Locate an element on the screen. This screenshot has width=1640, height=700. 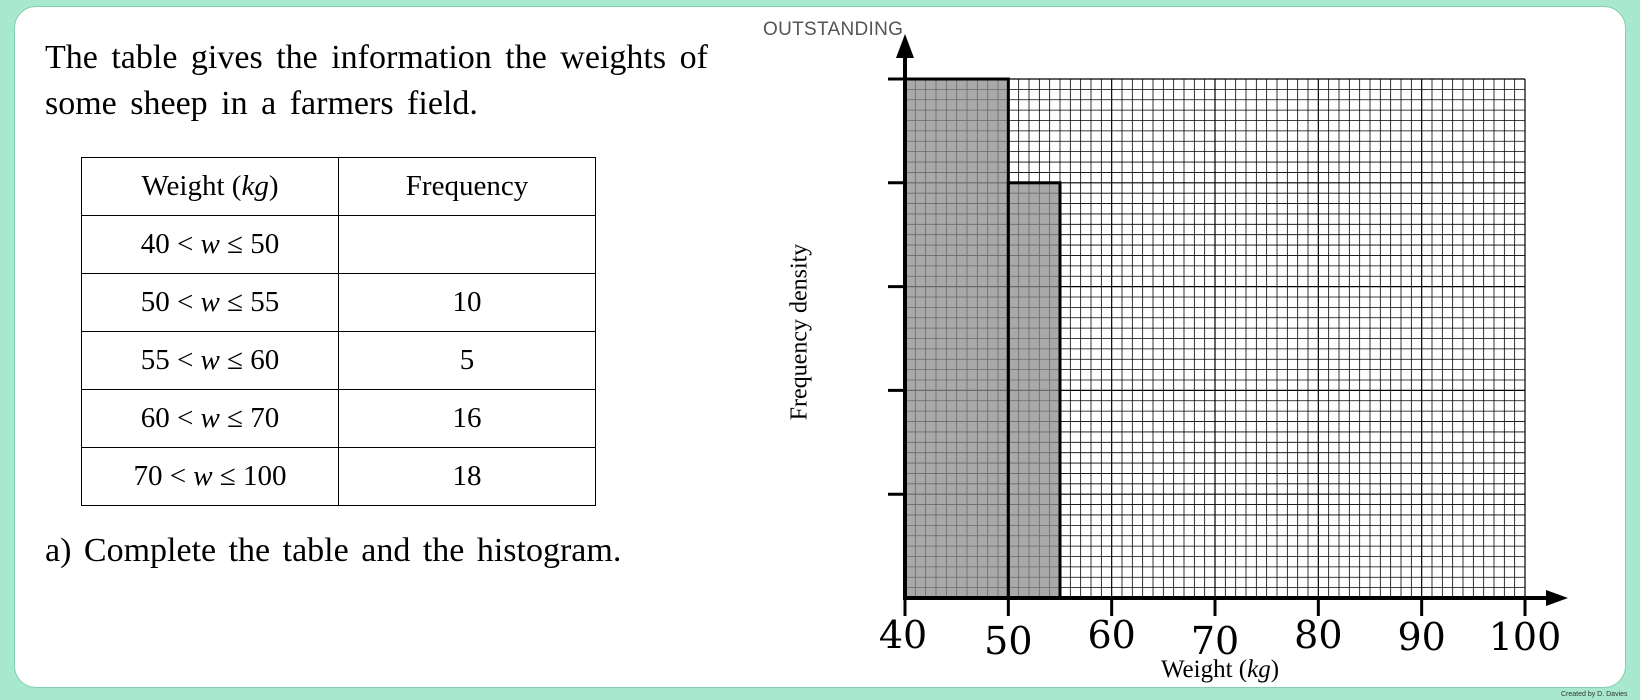
table-row: 55 < w ≤ 60 5 is located at coordinates (338, 360).